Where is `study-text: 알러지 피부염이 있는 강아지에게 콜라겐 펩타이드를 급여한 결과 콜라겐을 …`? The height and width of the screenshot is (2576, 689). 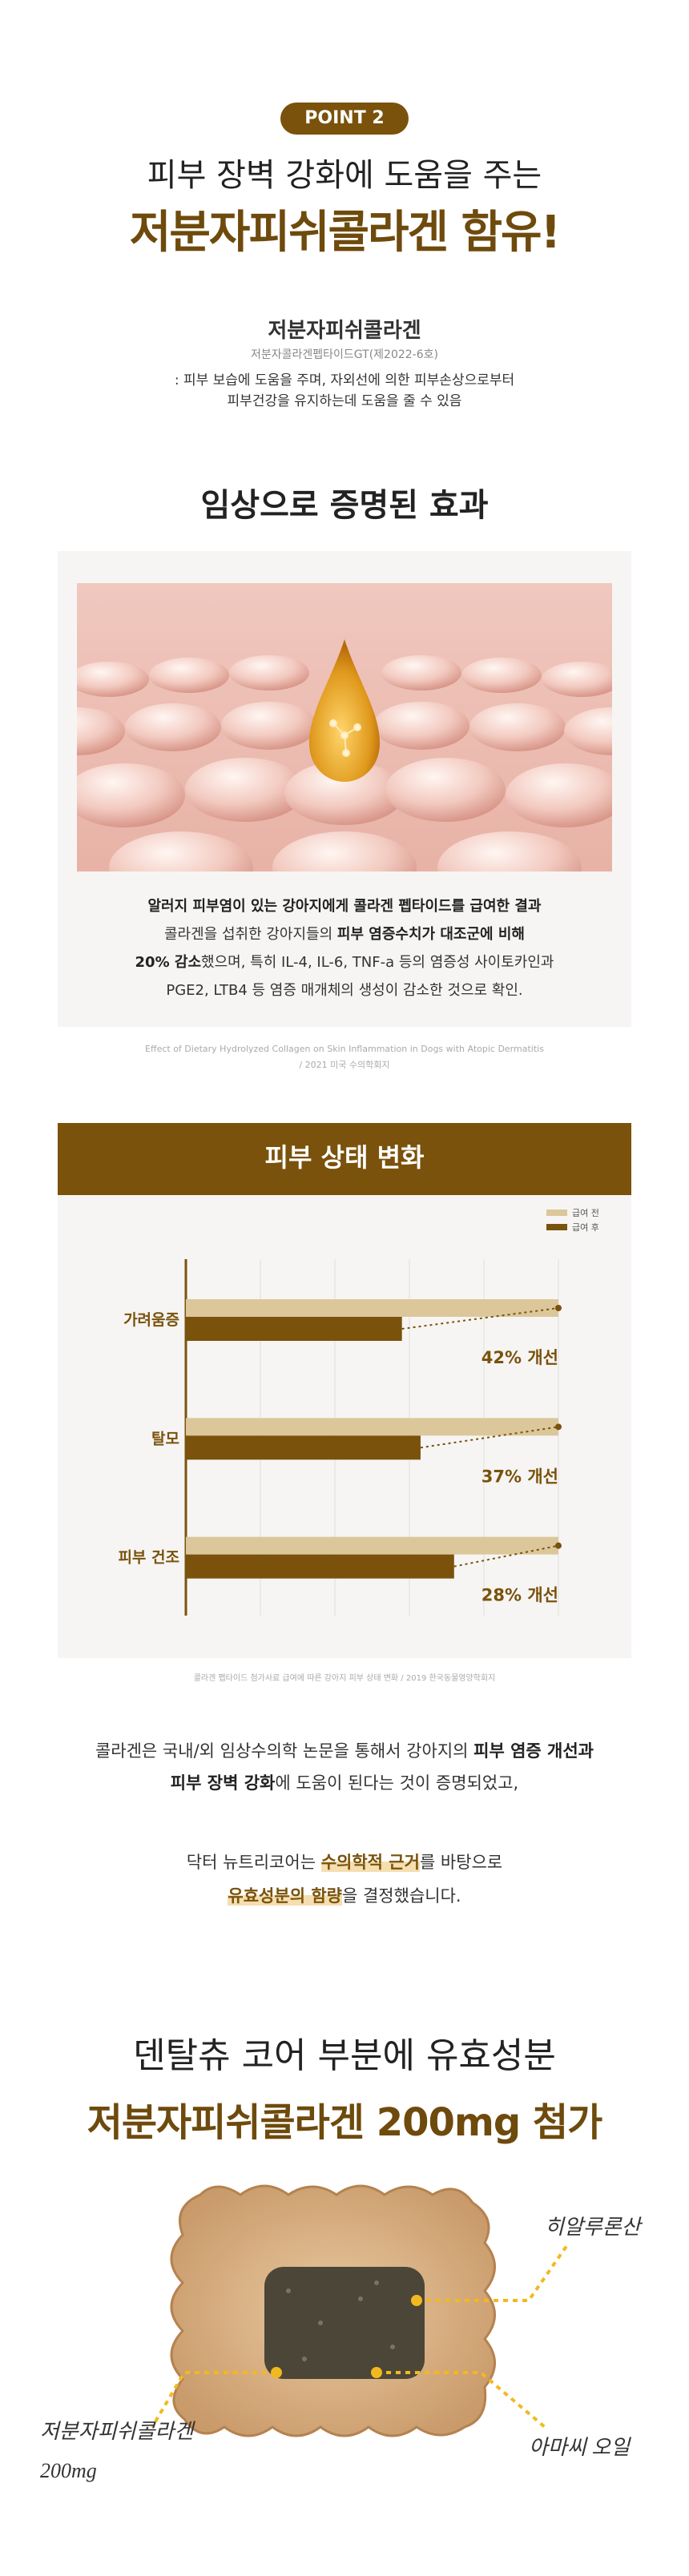 study-text: 알러지 피부염이 있는 강아지에게 콜라겐 펩타이드를 급여한 결과 콜라겐을 … is located at coordinates (344, 948).